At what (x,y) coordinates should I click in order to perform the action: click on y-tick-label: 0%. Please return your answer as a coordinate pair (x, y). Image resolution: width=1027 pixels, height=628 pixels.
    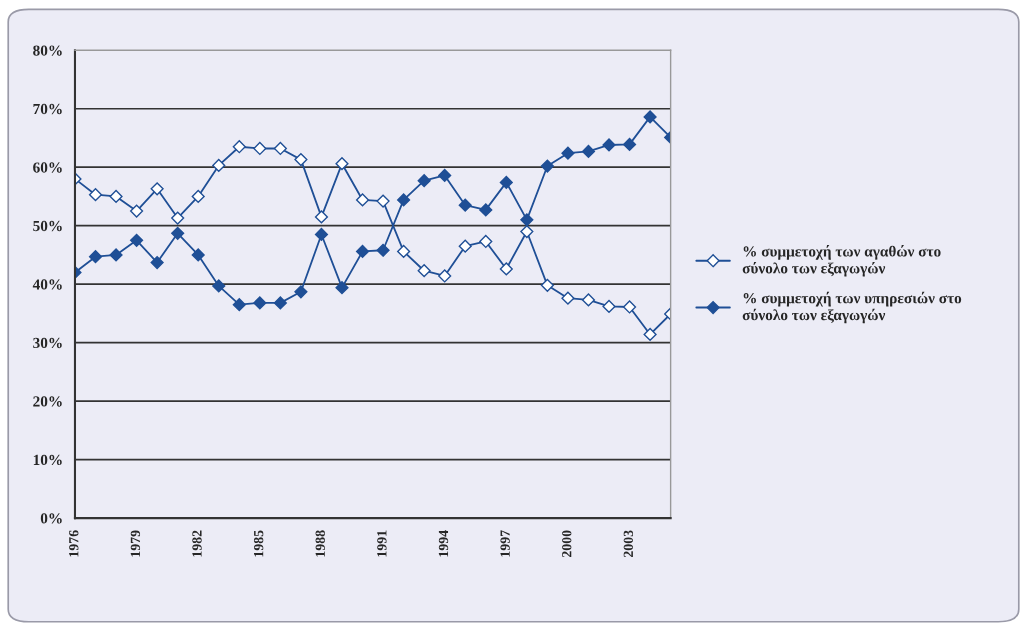
    Looking at the image, I should click on (51, 518).